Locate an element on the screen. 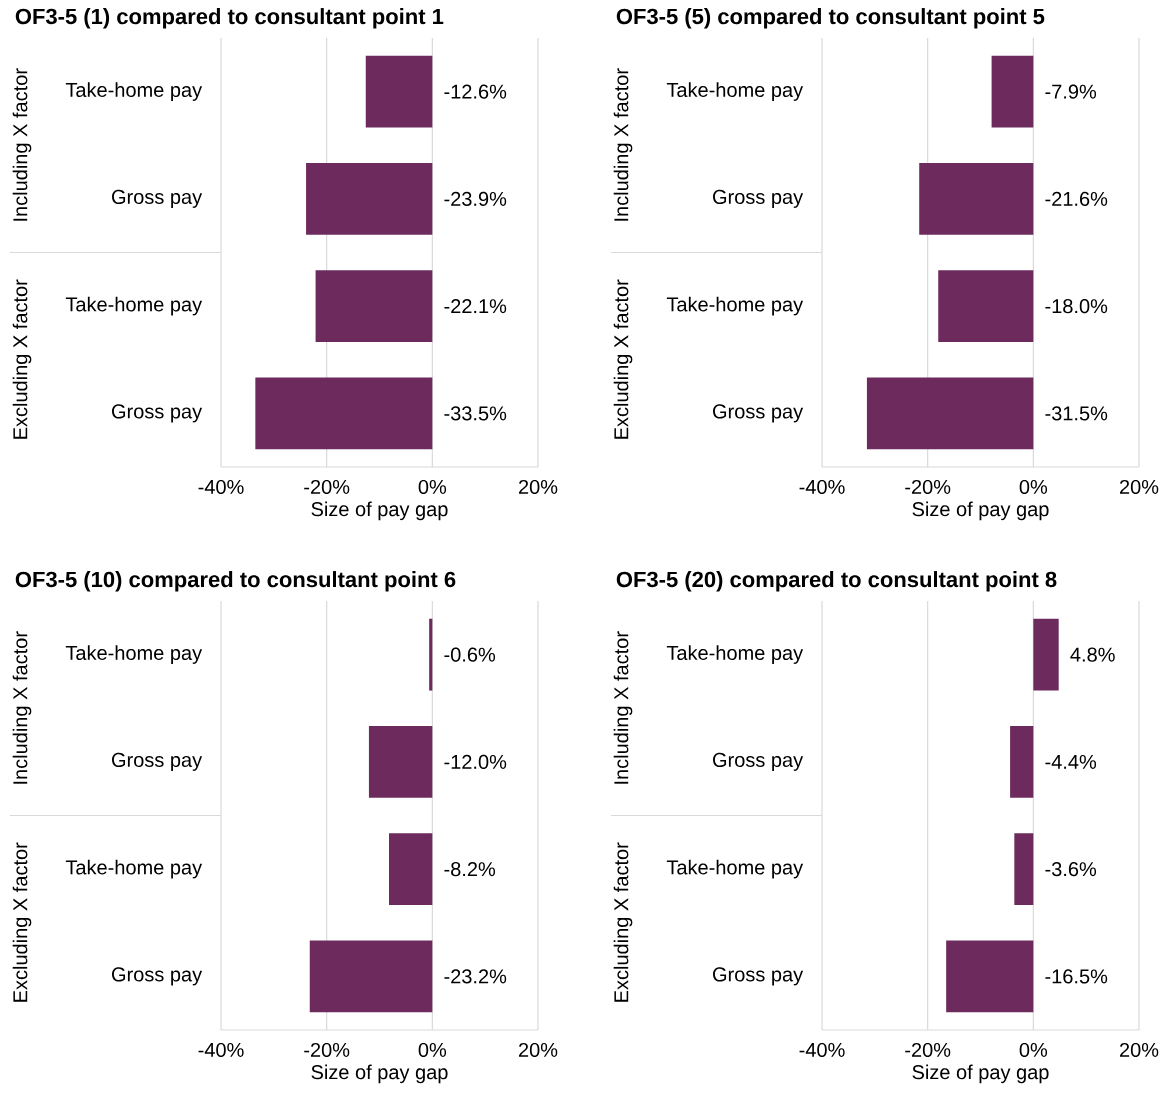  data-label: -31.5% is located at coordinates (1076, 413).